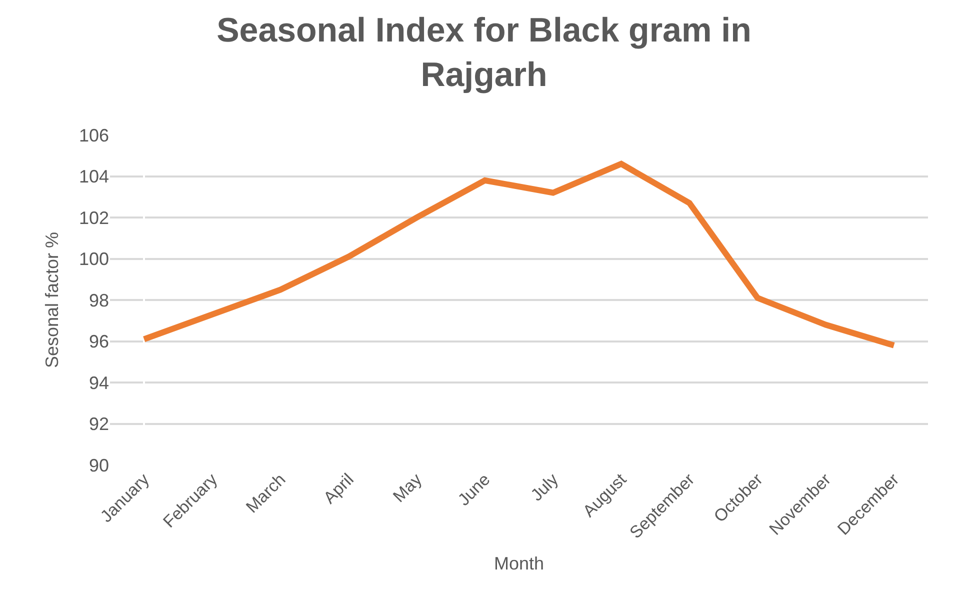  I want to click on y-tick-label: 94, so click(98, 382).